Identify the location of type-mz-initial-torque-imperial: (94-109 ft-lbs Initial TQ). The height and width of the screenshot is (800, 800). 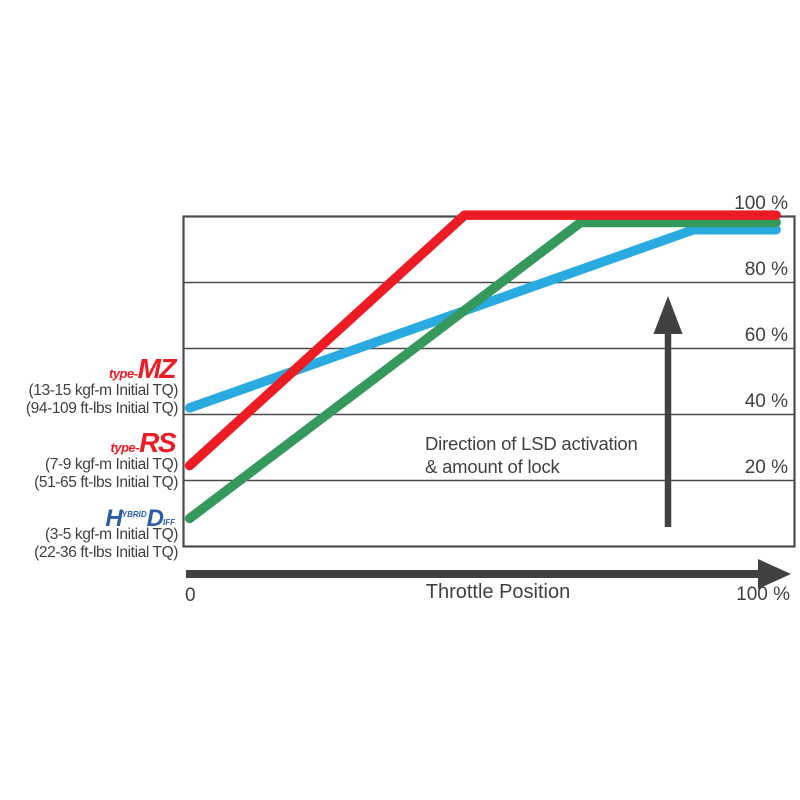
(102, 408).